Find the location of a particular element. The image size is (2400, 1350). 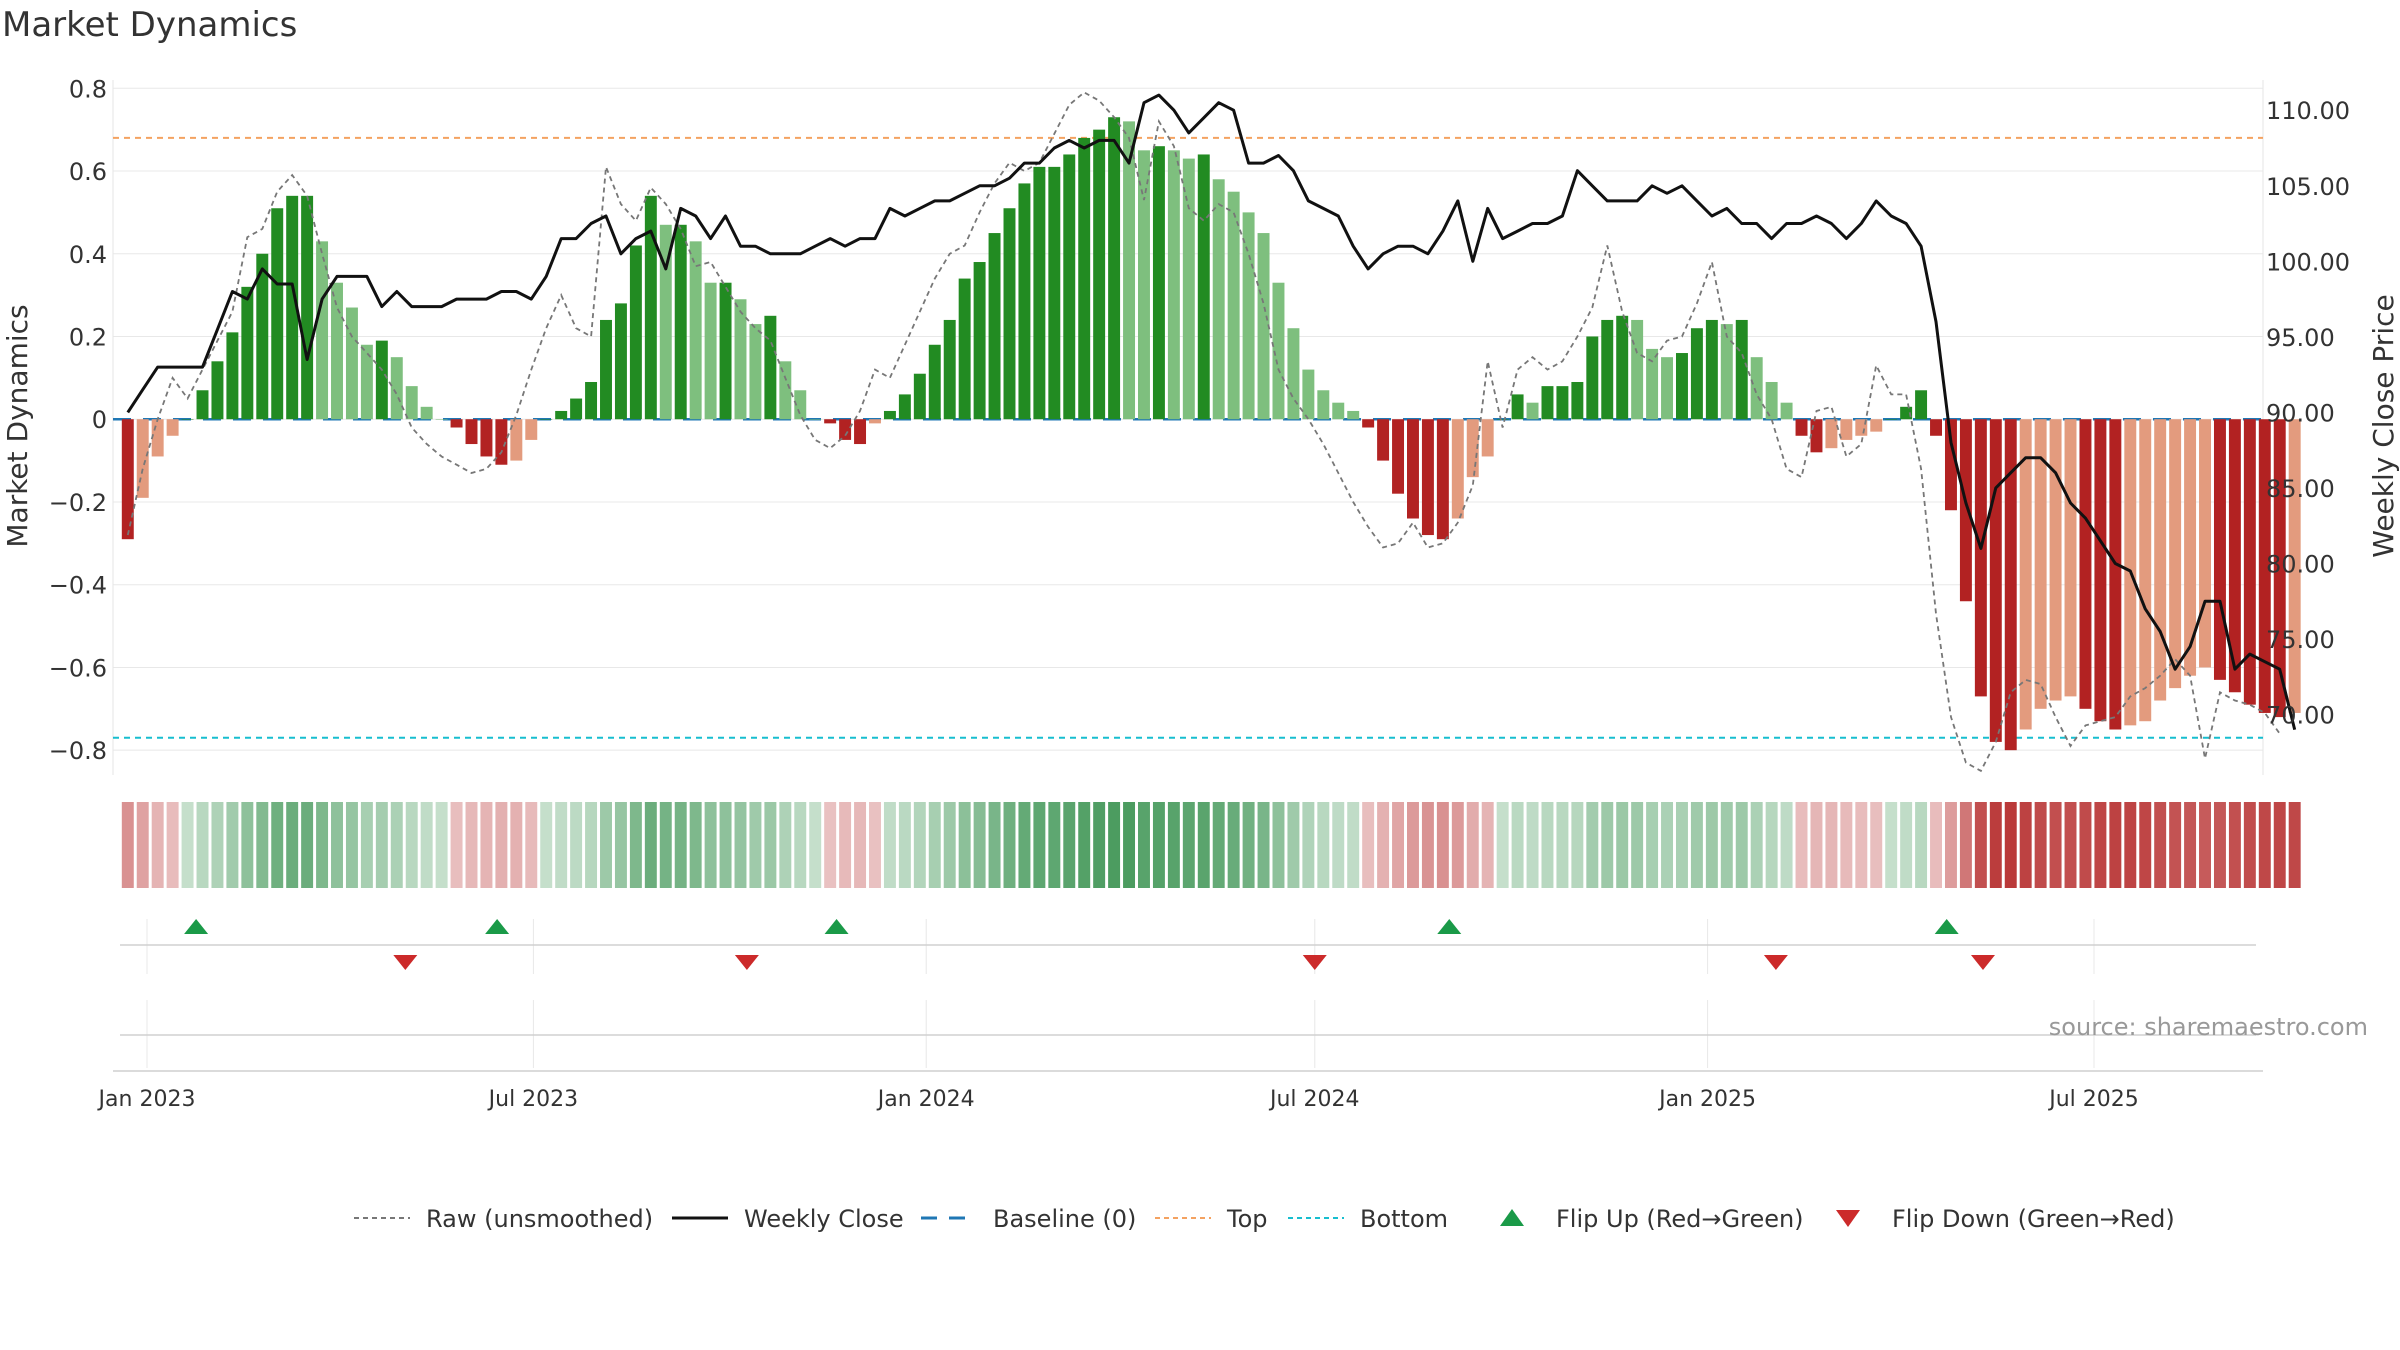

legend-swatch-flip-down is located at coordinates (1848, 1218).